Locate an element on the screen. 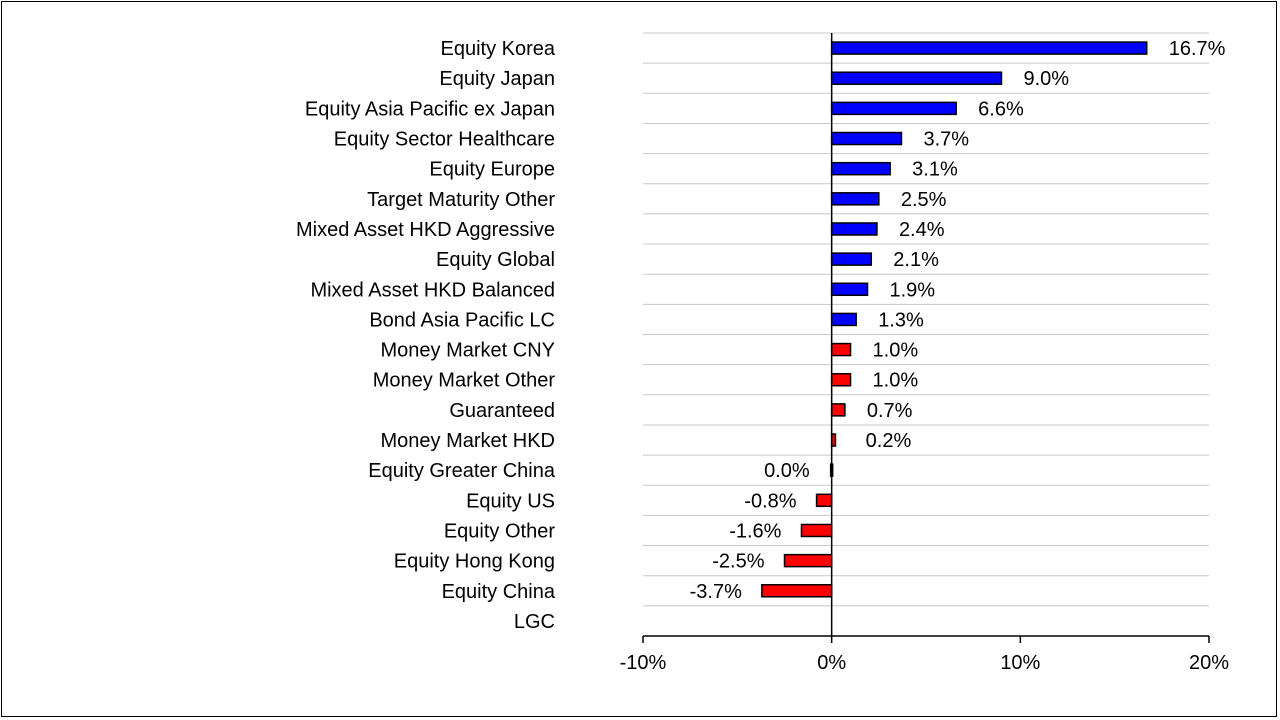  value-label: -0.8% is located at coordinates (770, 501).